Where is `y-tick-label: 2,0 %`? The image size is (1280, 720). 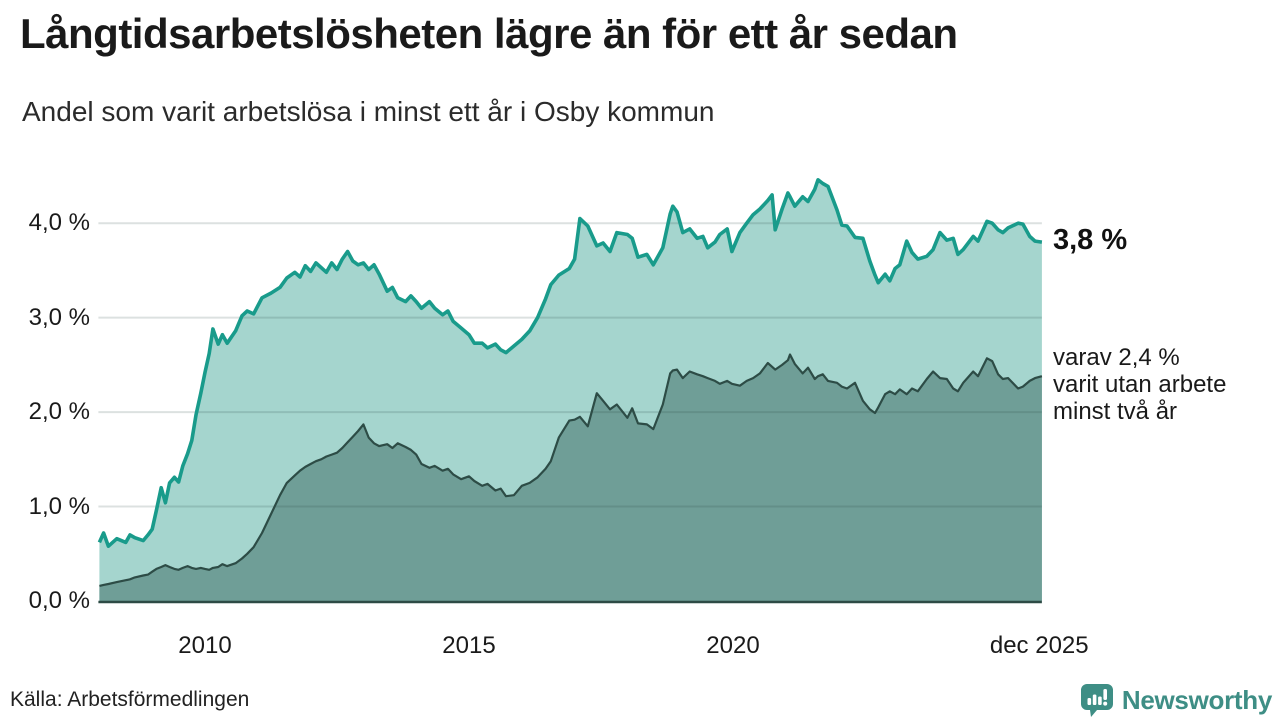
y-tick-label: 2,0 % is located at coordinates (59, 412).